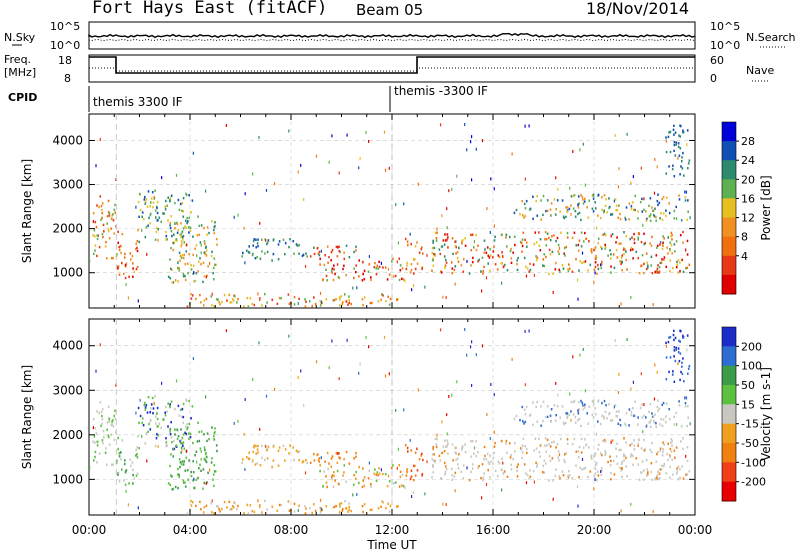 This screenshot has height=554, width=800. I want to click on colorbar-tick-label: 16, so click(748, 198).